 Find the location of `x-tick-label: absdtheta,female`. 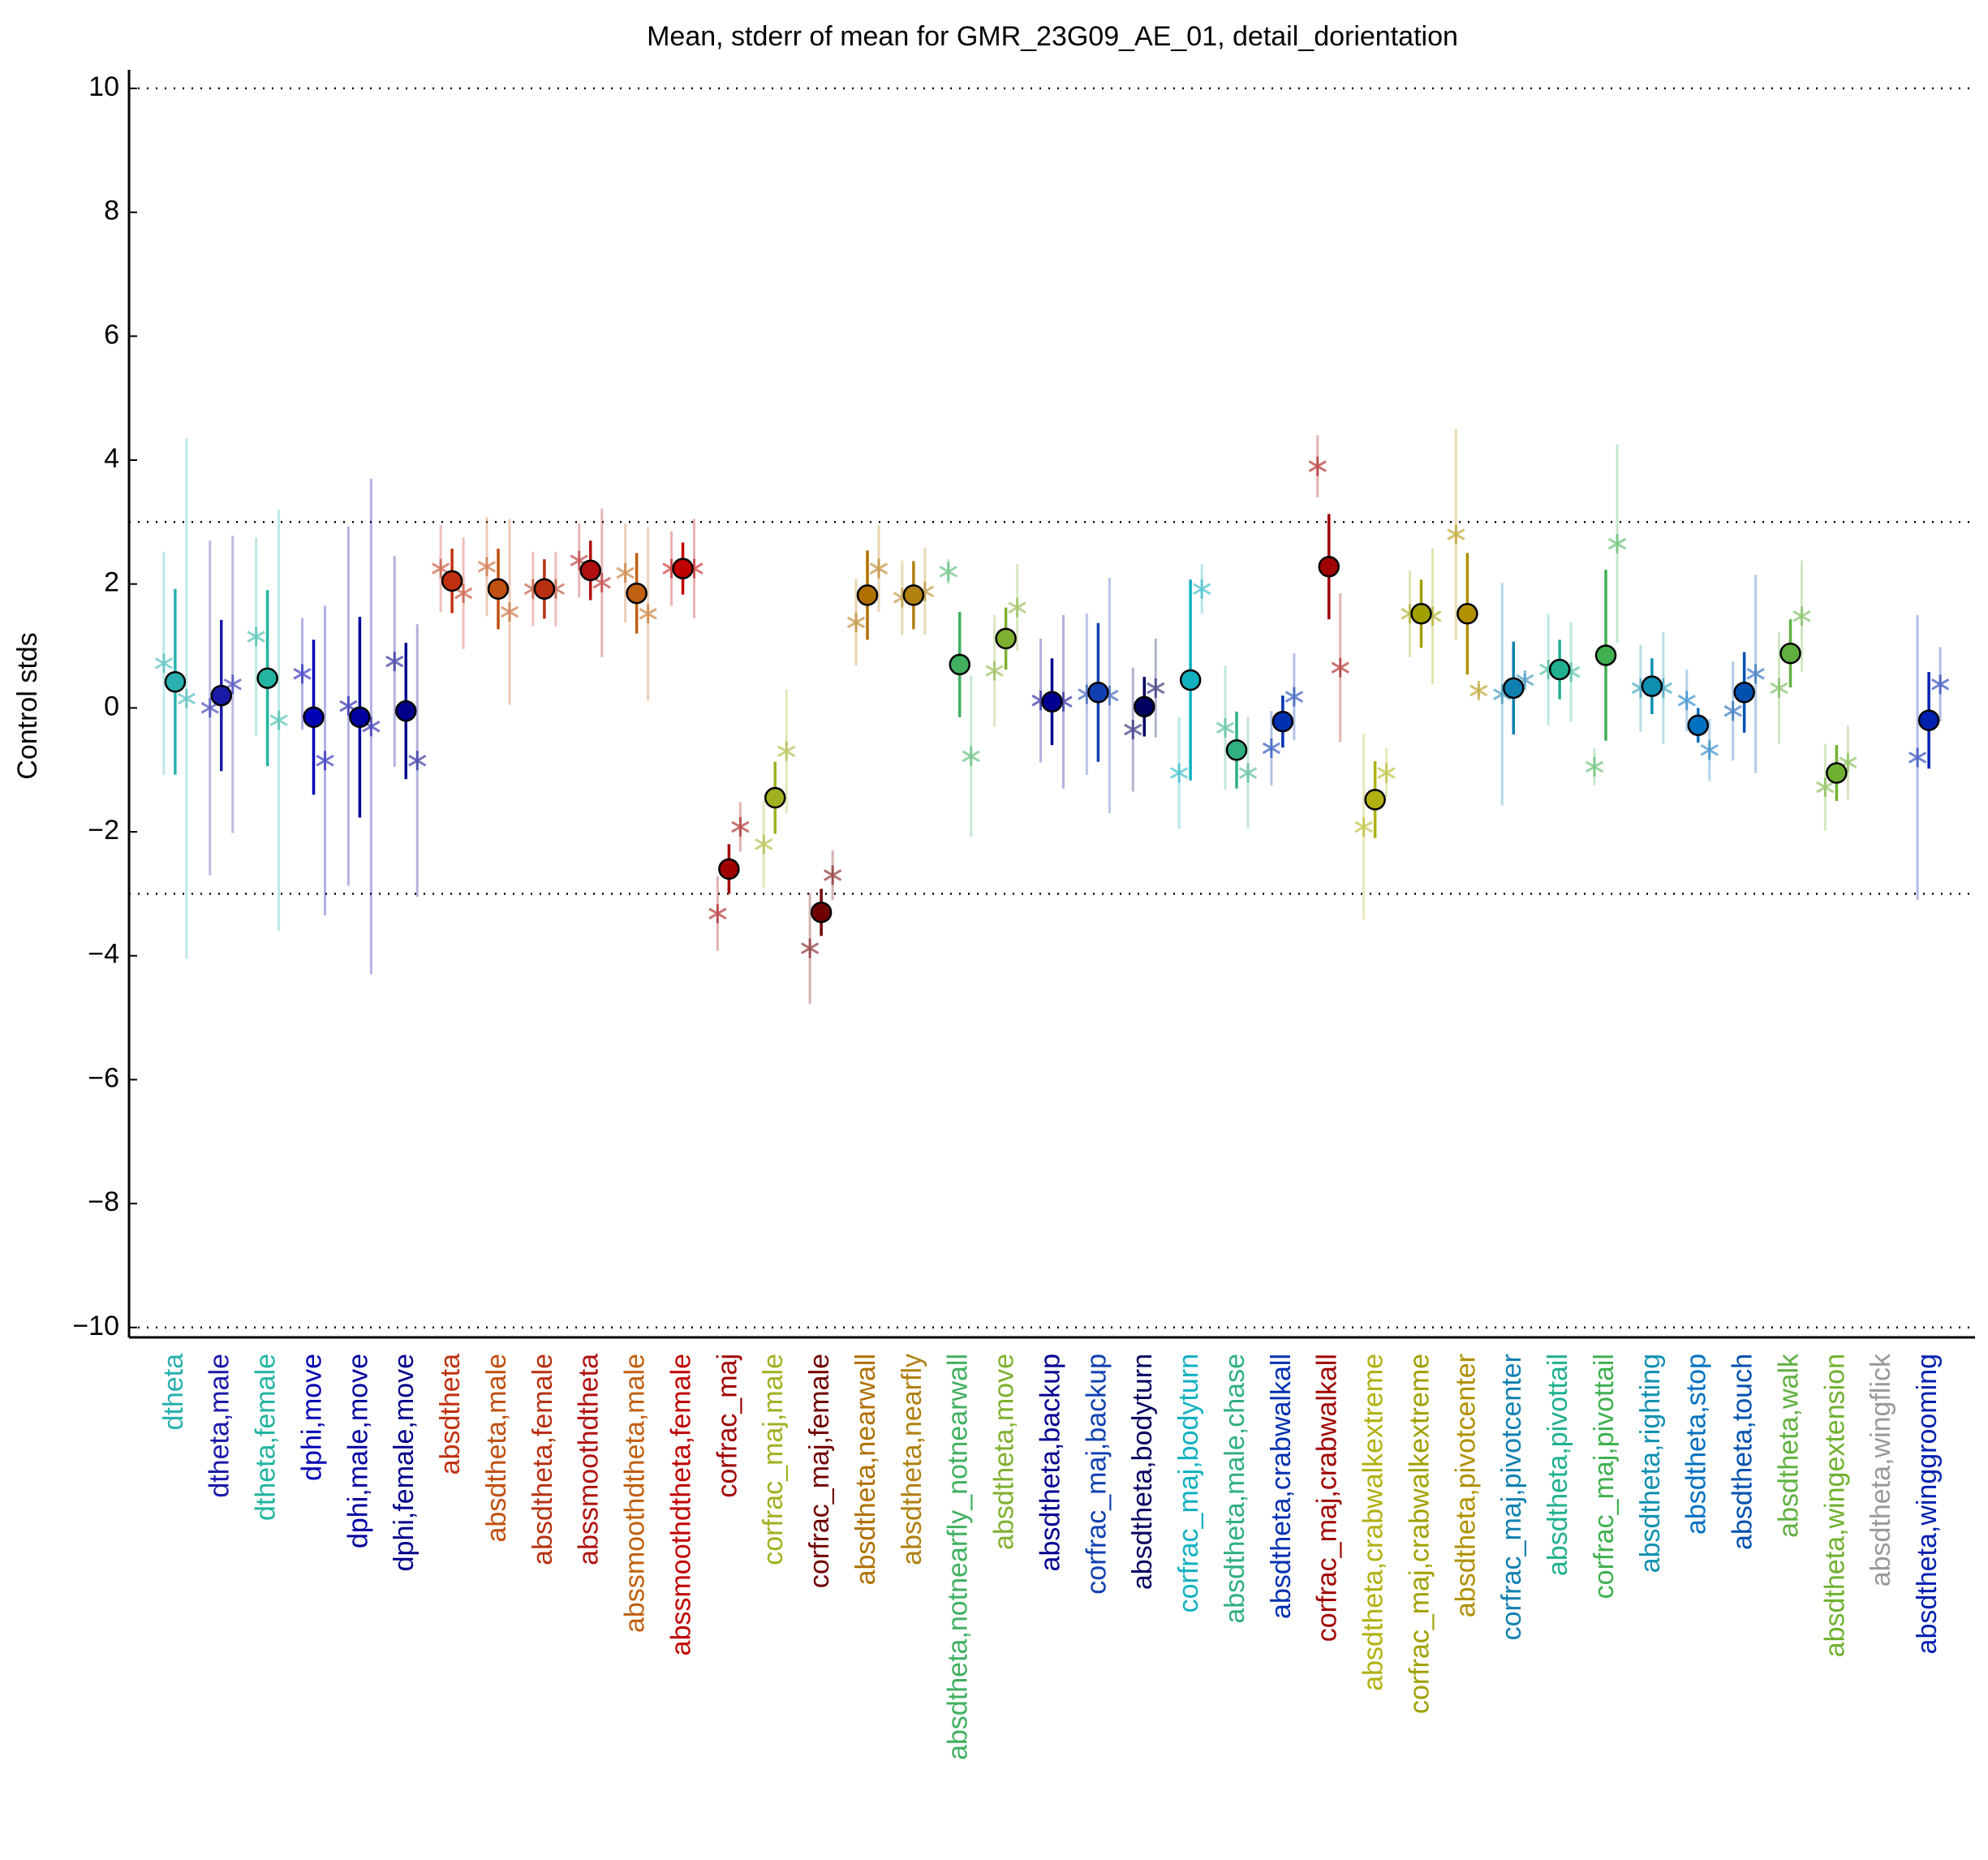

x-tick-label: absdtheta,female is located at coordinates (542, 1459).